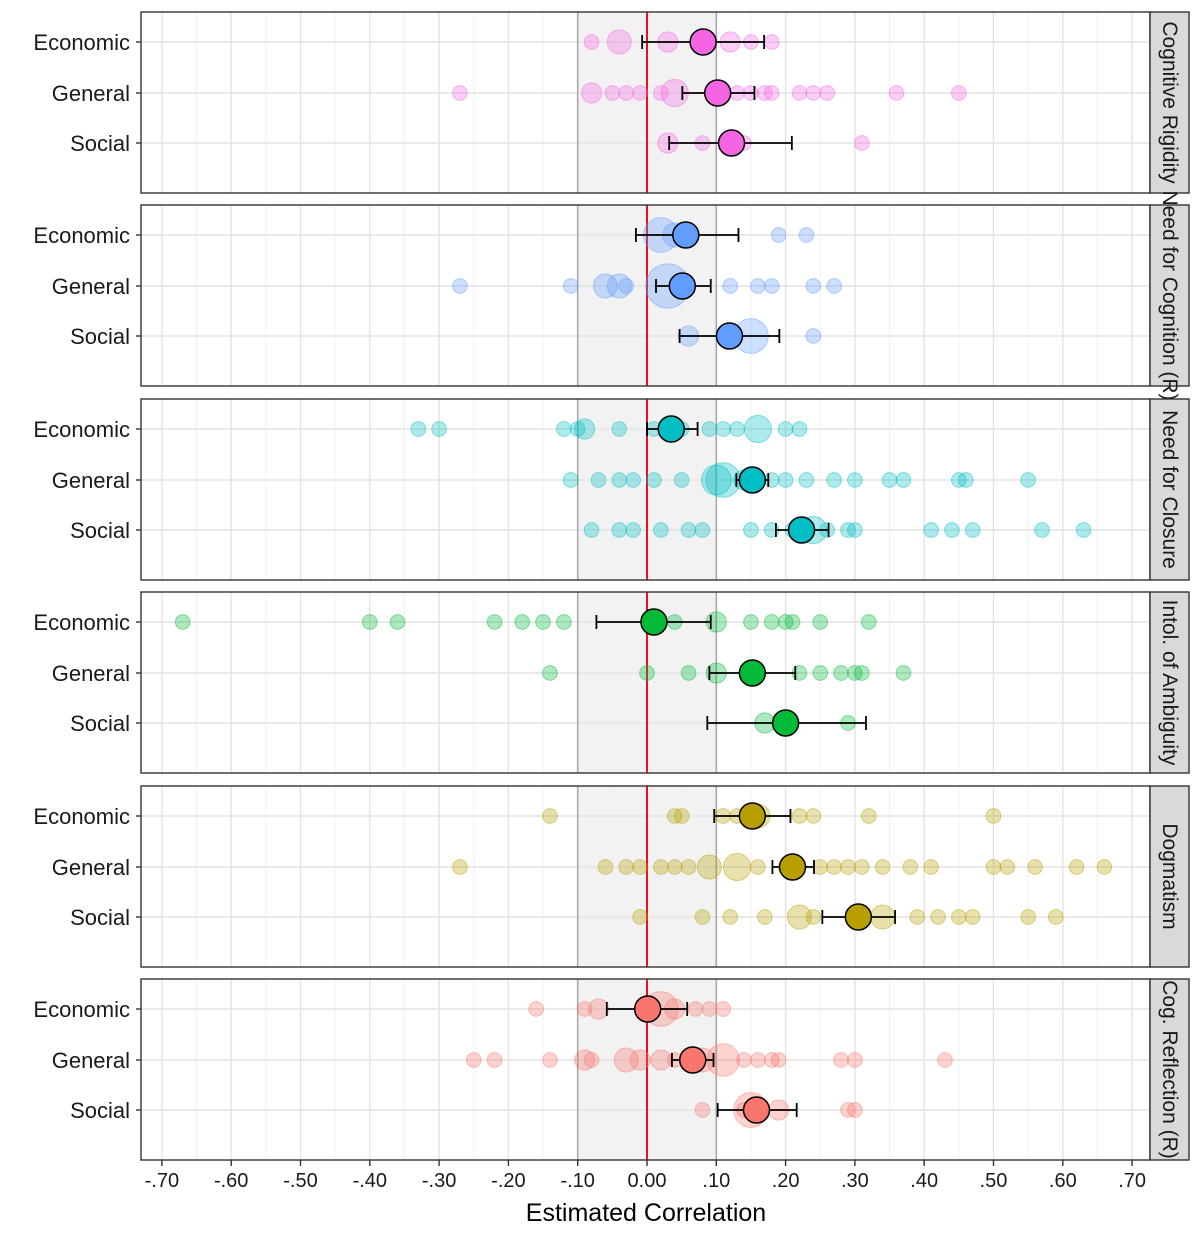 The height and width of the screenshot is (1236, 1200). What do you see at coordinates (231, 1181) in the screenshot?
I see `x-tick-label: -.60` at bounding box center [231, 1181].